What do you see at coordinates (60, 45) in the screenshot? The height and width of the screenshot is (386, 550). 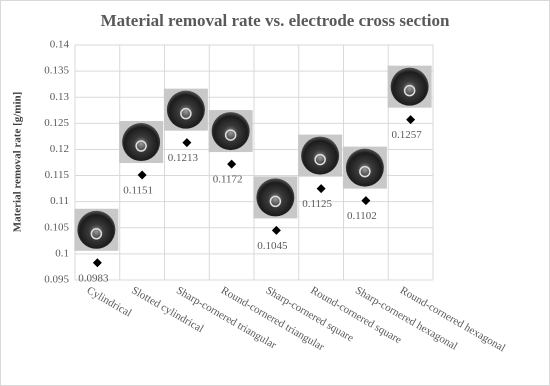 I see `y-tick-label: 0.14` at bounding box center [60, 45].